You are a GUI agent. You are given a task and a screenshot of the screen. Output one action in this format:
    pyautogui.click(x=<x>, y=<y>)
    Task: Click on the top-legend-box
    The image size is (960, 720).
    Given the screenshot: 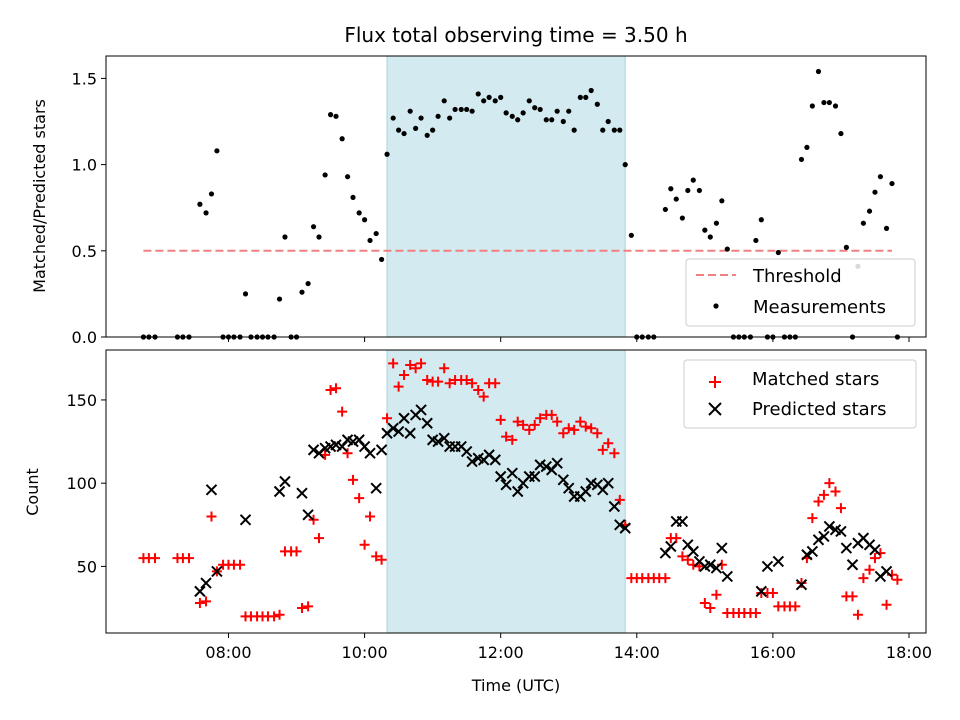 What is the action you would take?
    pyautogui.click(x=800, y=292)
    